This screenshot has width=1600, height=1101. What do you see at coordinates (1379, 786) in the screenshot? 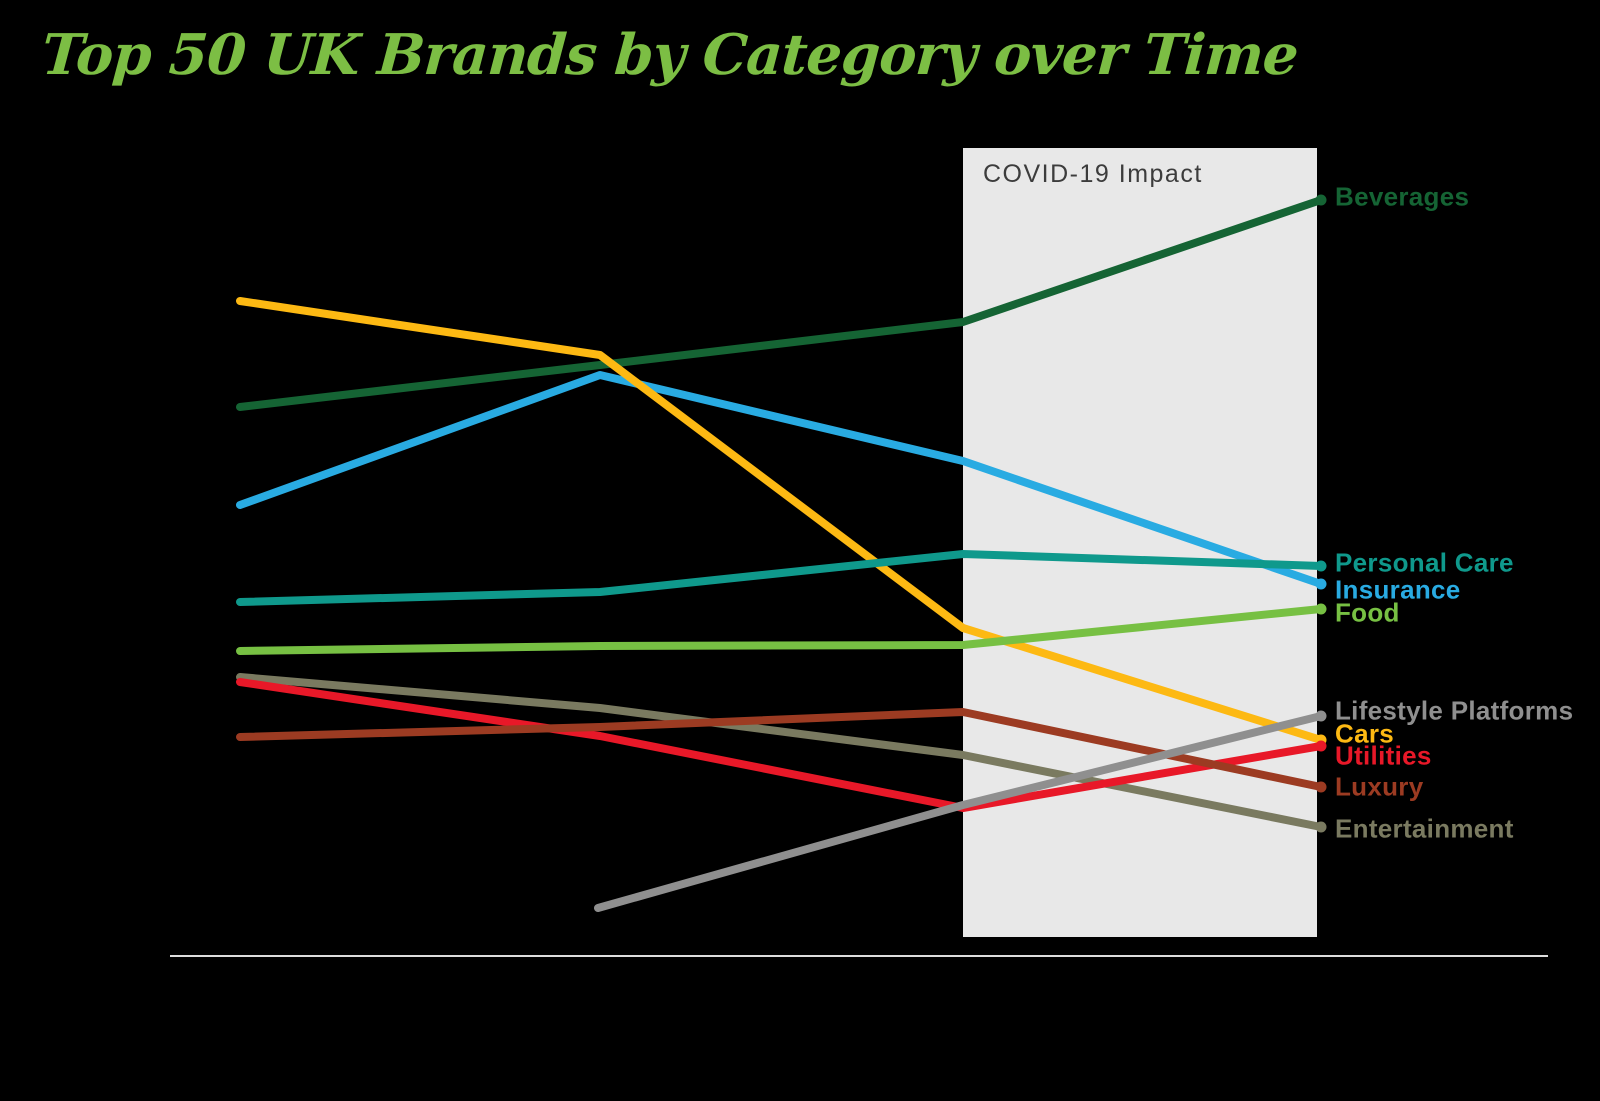
I see `series-label-luxury: Luxury` at bounding box center [1379, 786].